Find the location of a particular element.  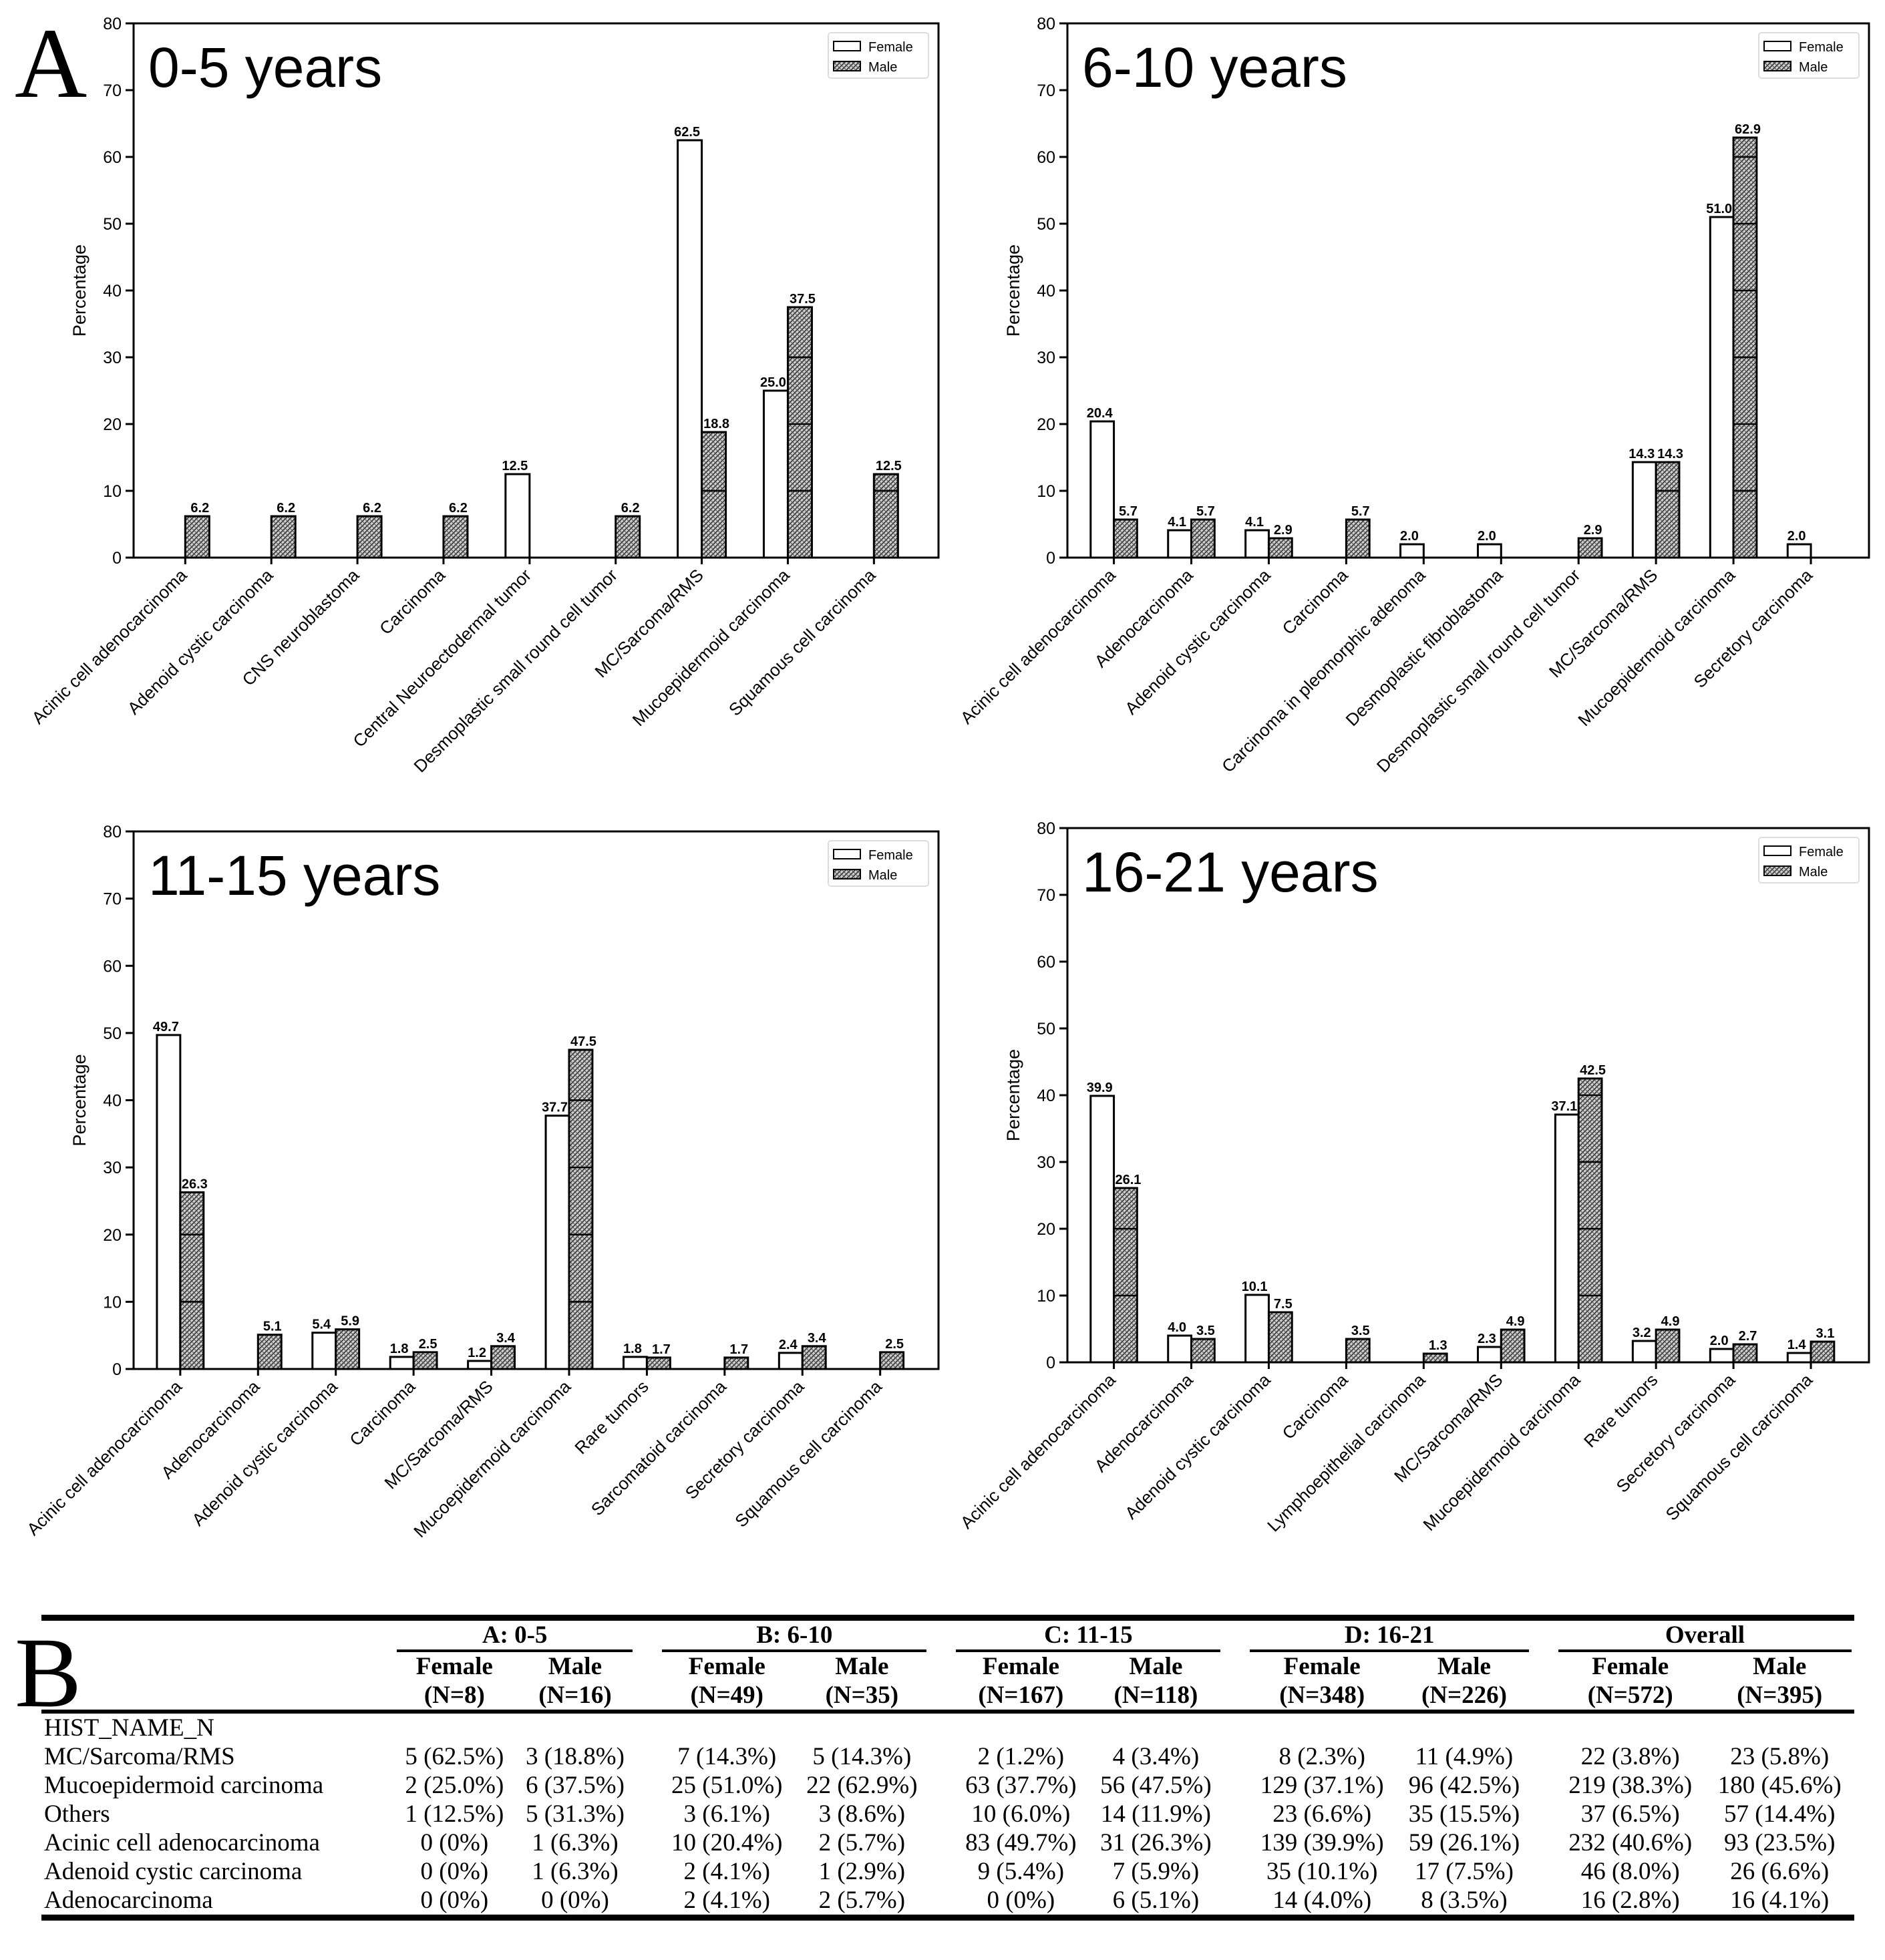

table-cell: 26 (6.6%) is located at coordinates (1780, 1871).